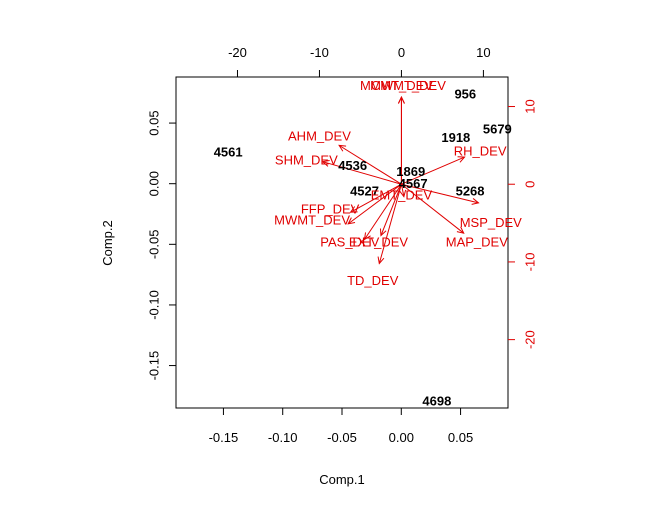 The image size is (645, 508). I want to click on observation-label: 4561, so click(228, 152).